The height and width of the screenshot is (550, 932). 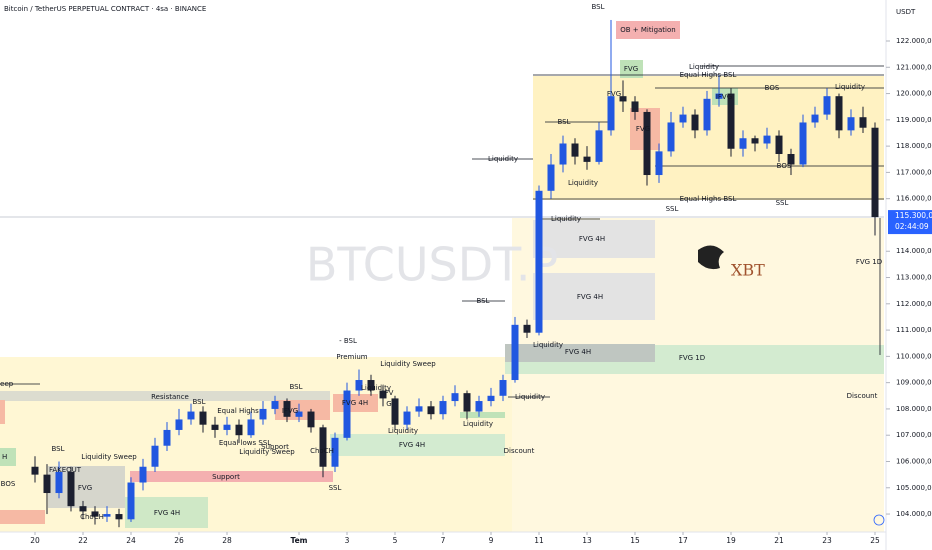 What do you see at coordinates (131, 540) in the screenshot?
I see `x-tick-label: 24` at bounding box center [131, 540].